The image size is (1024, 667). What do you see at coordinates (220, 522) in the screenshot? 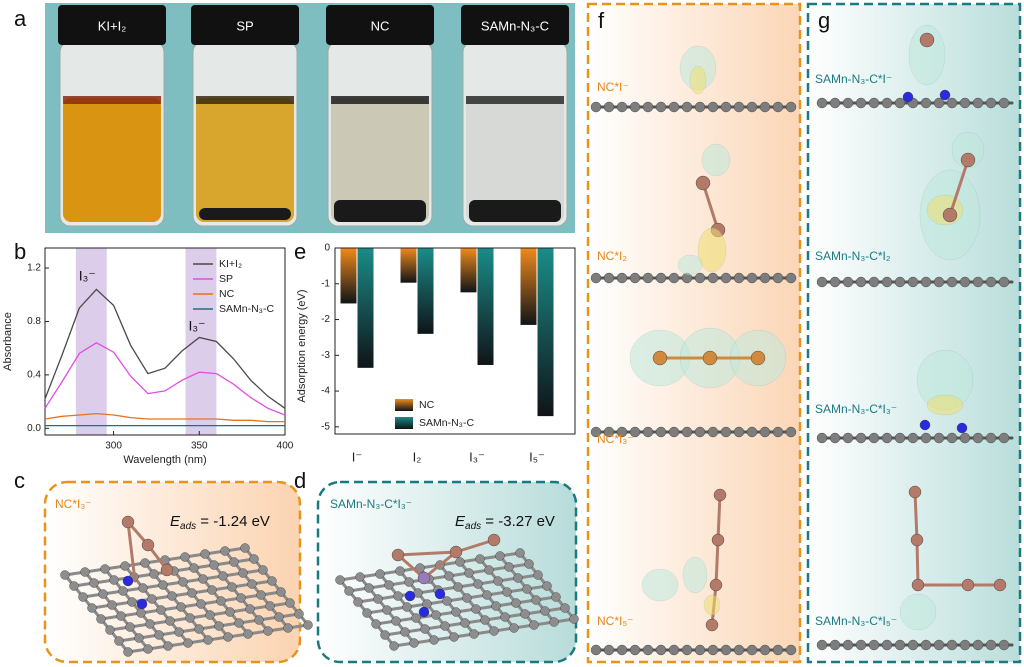
I see `energy-label: Eads = -1.24 eV` at bounding box center [220, 522].